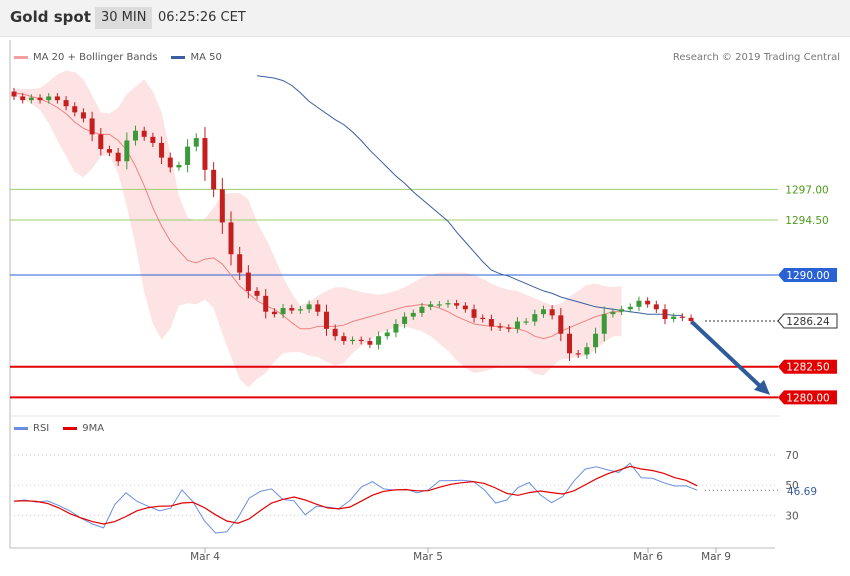 This screenshot has height=576, width=850. What do you see at coordinates (206, 57) in the screenshot?
I see `legend-ma50-label: MA 50` at bounding box center [206, 57].